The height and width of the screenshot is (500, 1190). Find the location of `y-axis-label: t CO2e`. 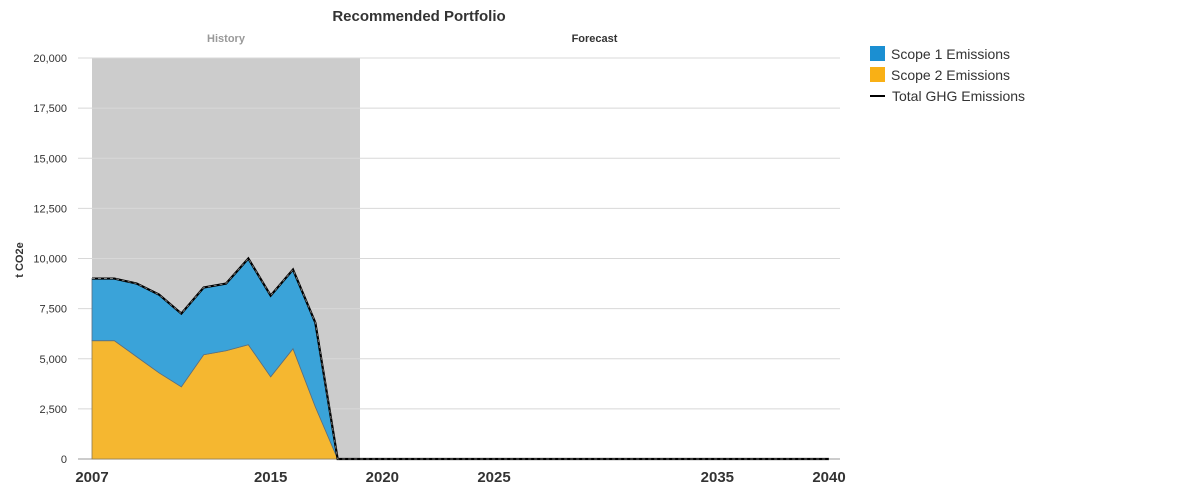

y-axis-label: t CO2e is located at coordinates (20, 259).